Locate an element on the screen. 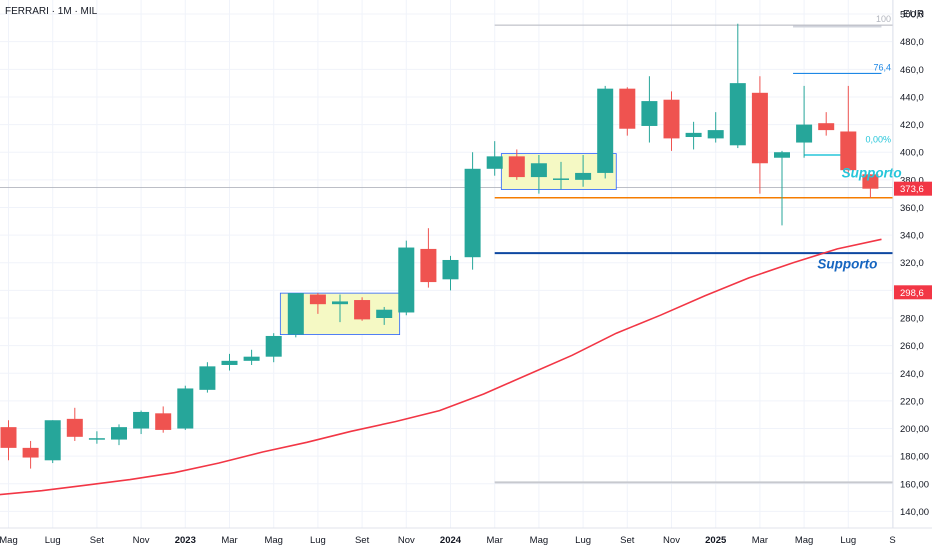  y-tick-label: 440,0 is located at coordinates (912, 97).